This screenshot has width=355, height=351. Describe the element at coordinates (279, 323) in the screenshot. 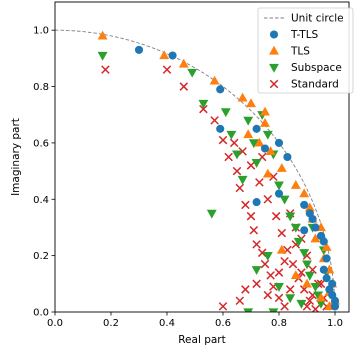

I see `x-tick-label: 0.8` at that location.